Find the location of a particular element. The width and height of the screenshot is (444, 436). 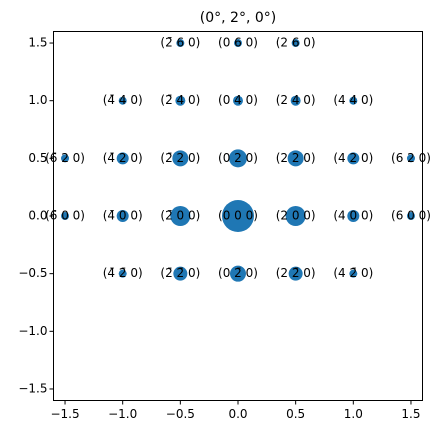

point-label: (2 4 0) is located at coordinates (296, 100).